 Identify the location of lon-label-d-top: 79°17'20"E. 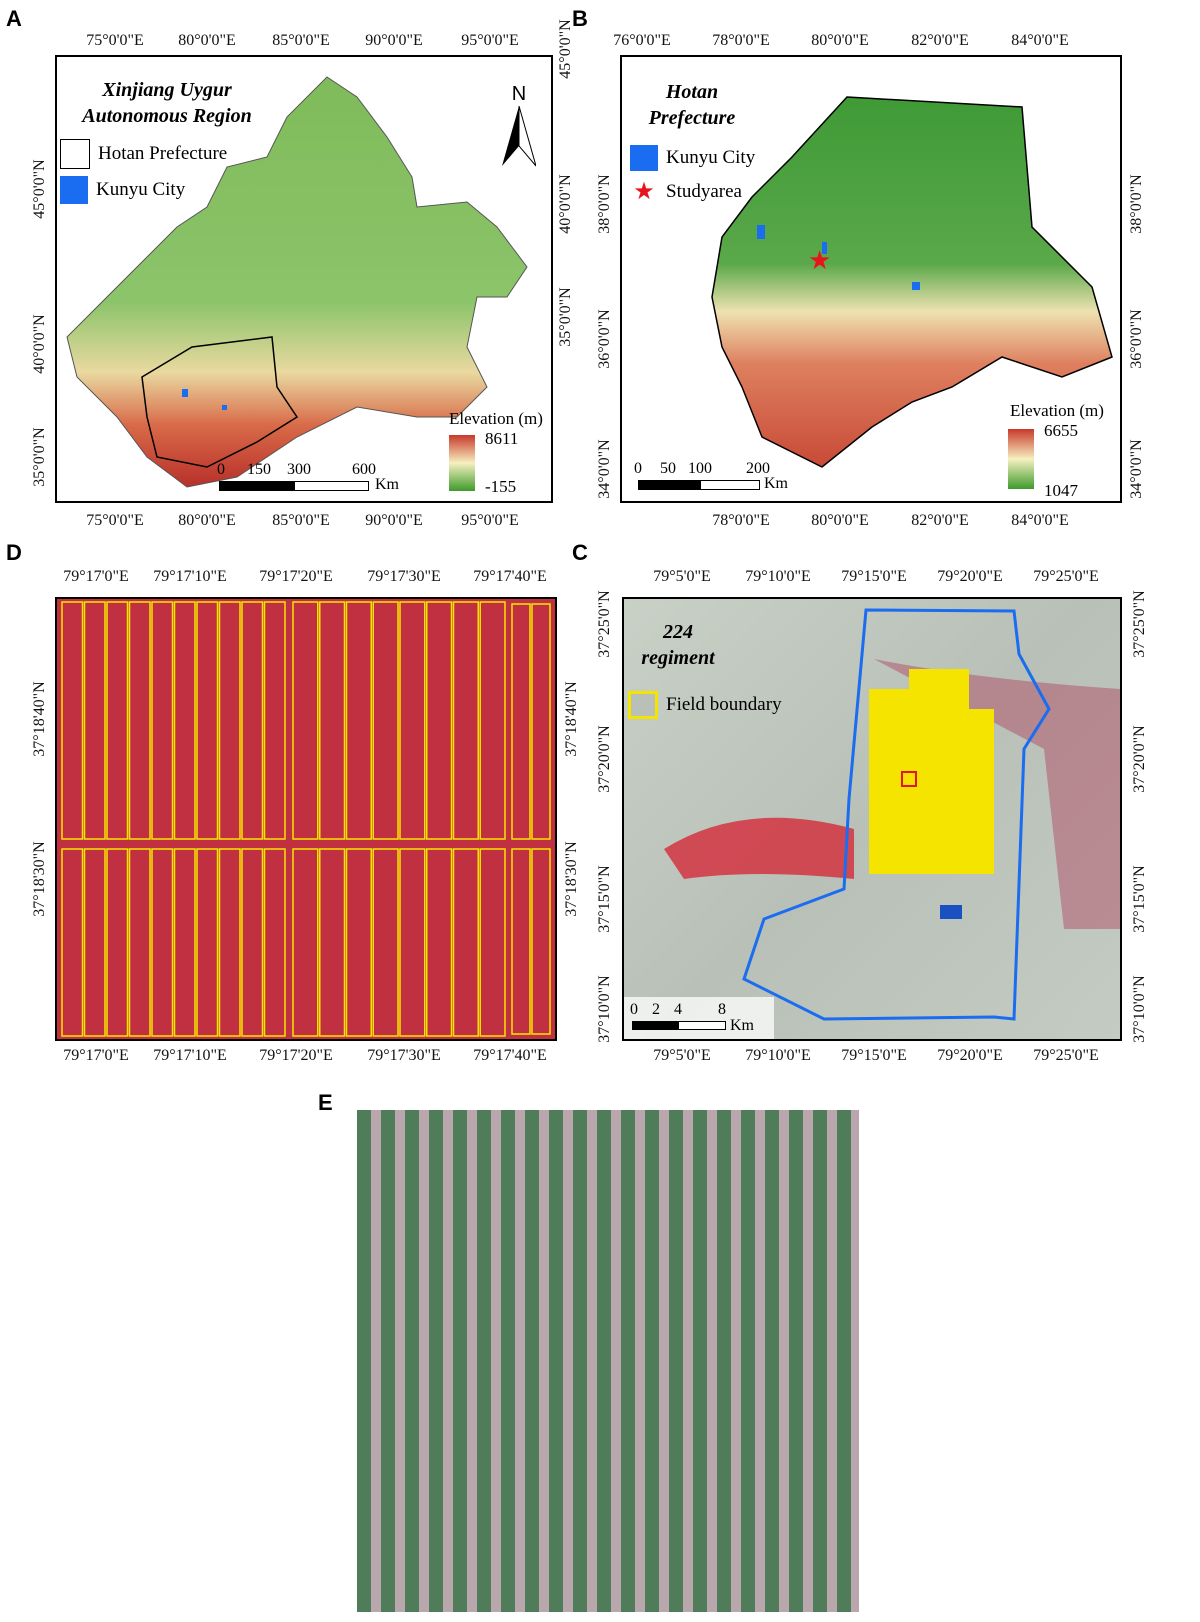
(296, 576).